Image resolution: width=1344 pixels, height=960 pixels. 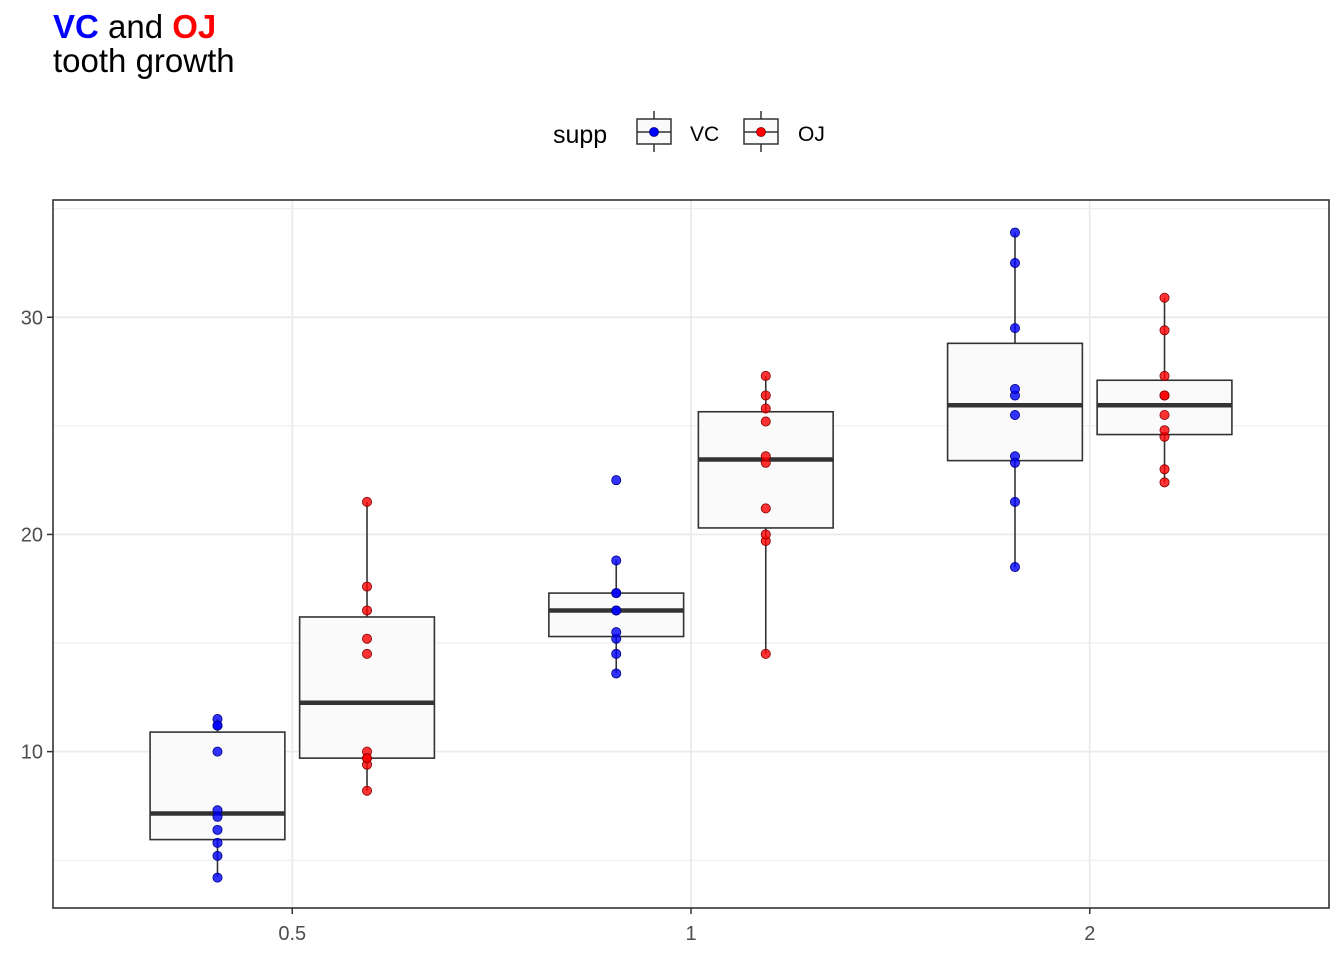 What do you see at coordinates (654, 131) in the screenshot?
I see `legend-key-vc` at bounding box center [654, 131].